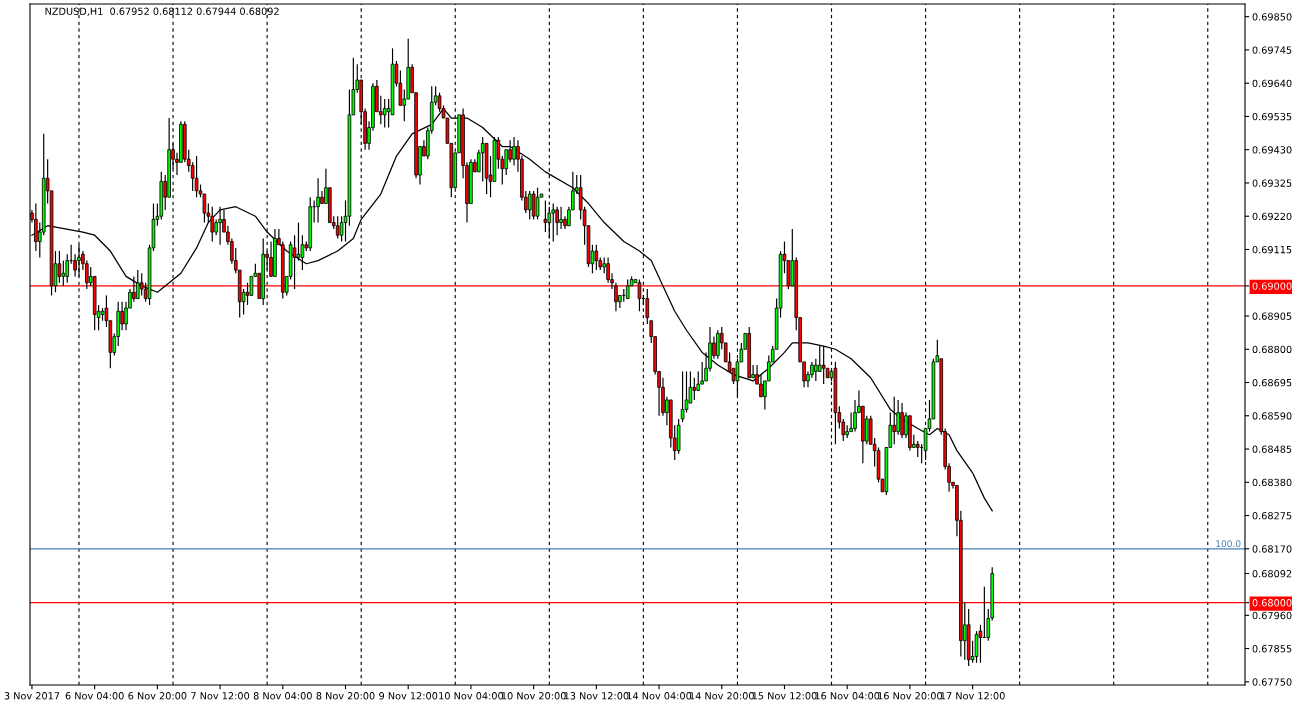  I want to click on y-tick-label: 0.68000, so click(1272, 603).